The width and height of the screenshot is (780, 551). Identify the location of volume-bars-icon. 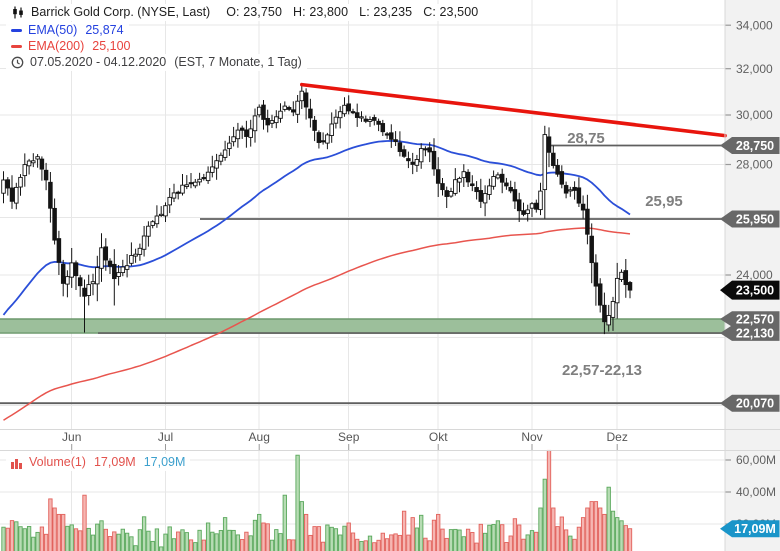
(16, 463).